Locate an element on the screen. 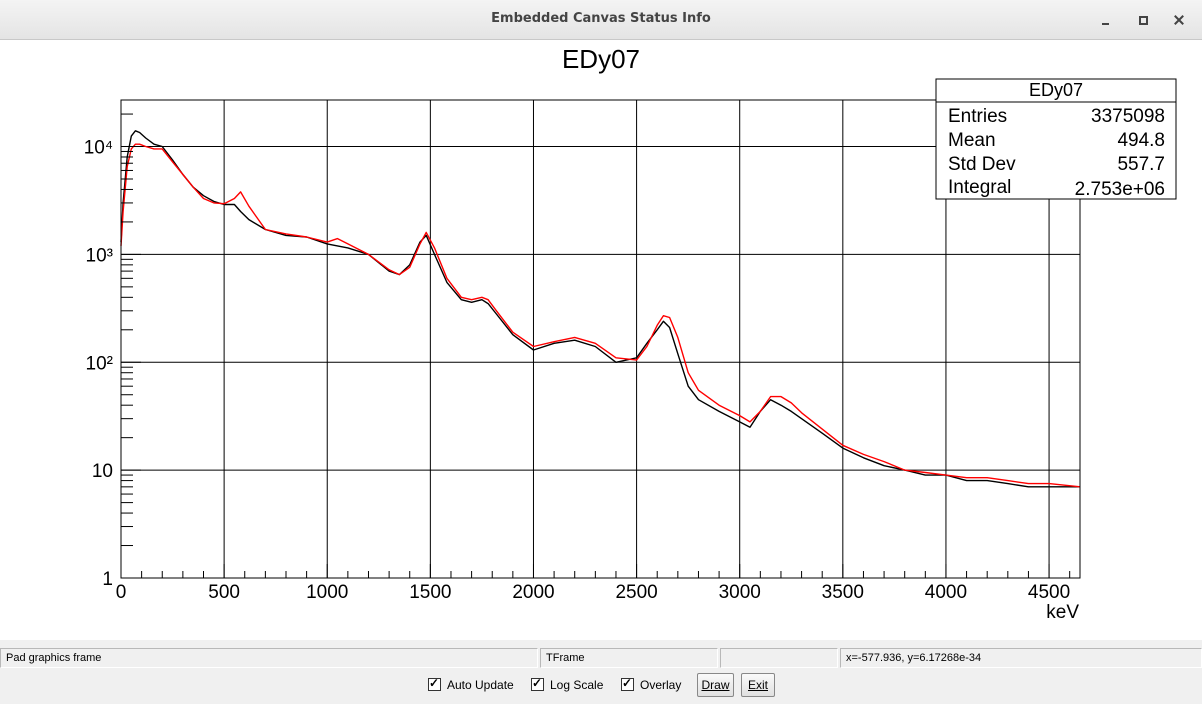 The image size is (1202, 704). overlay-checkbox: Overlay is located at coordinates (651, 684).